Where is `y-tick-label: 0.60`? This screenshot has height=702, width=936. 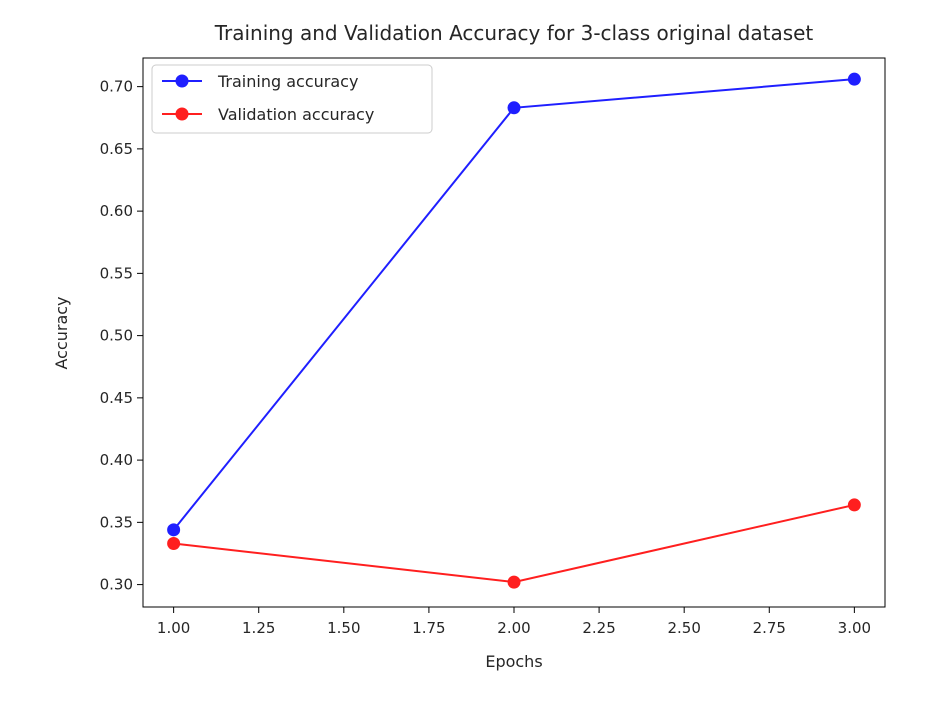 y-tick-label: 0.60 is located at coordinates (116, 211).